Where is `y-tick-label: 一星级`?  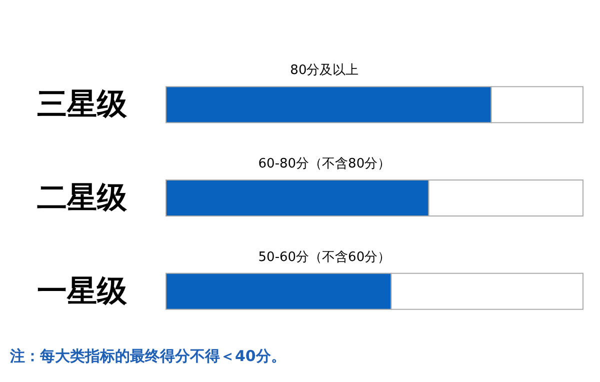
y-tick-label: 一星级 is located at coordinates (82, 291).